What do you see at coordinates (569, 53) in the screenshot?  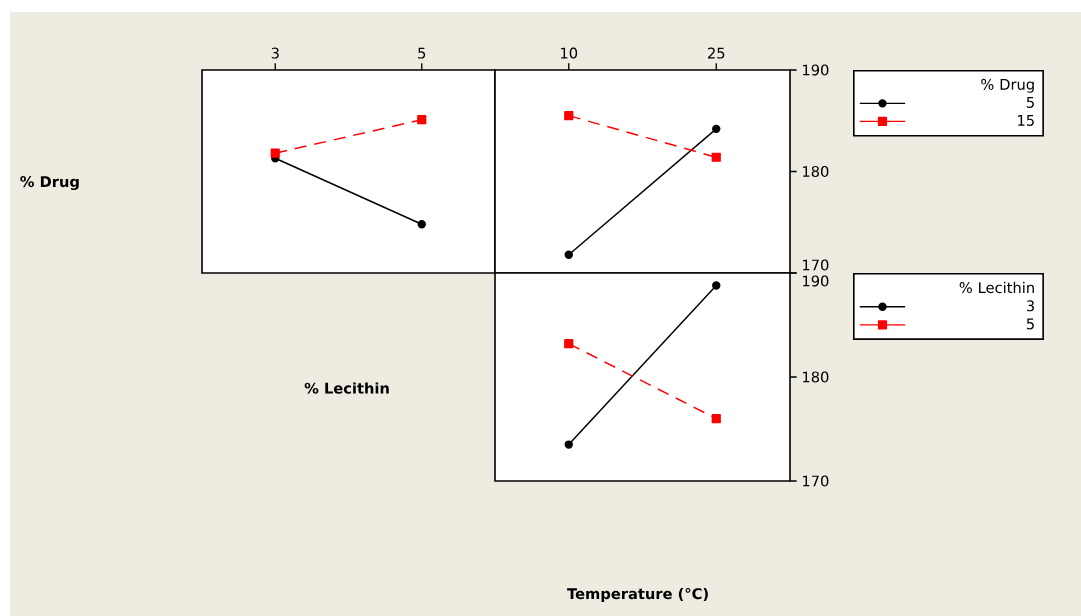 I see `x-tick-label: 10` at bounding box center [569, 53].